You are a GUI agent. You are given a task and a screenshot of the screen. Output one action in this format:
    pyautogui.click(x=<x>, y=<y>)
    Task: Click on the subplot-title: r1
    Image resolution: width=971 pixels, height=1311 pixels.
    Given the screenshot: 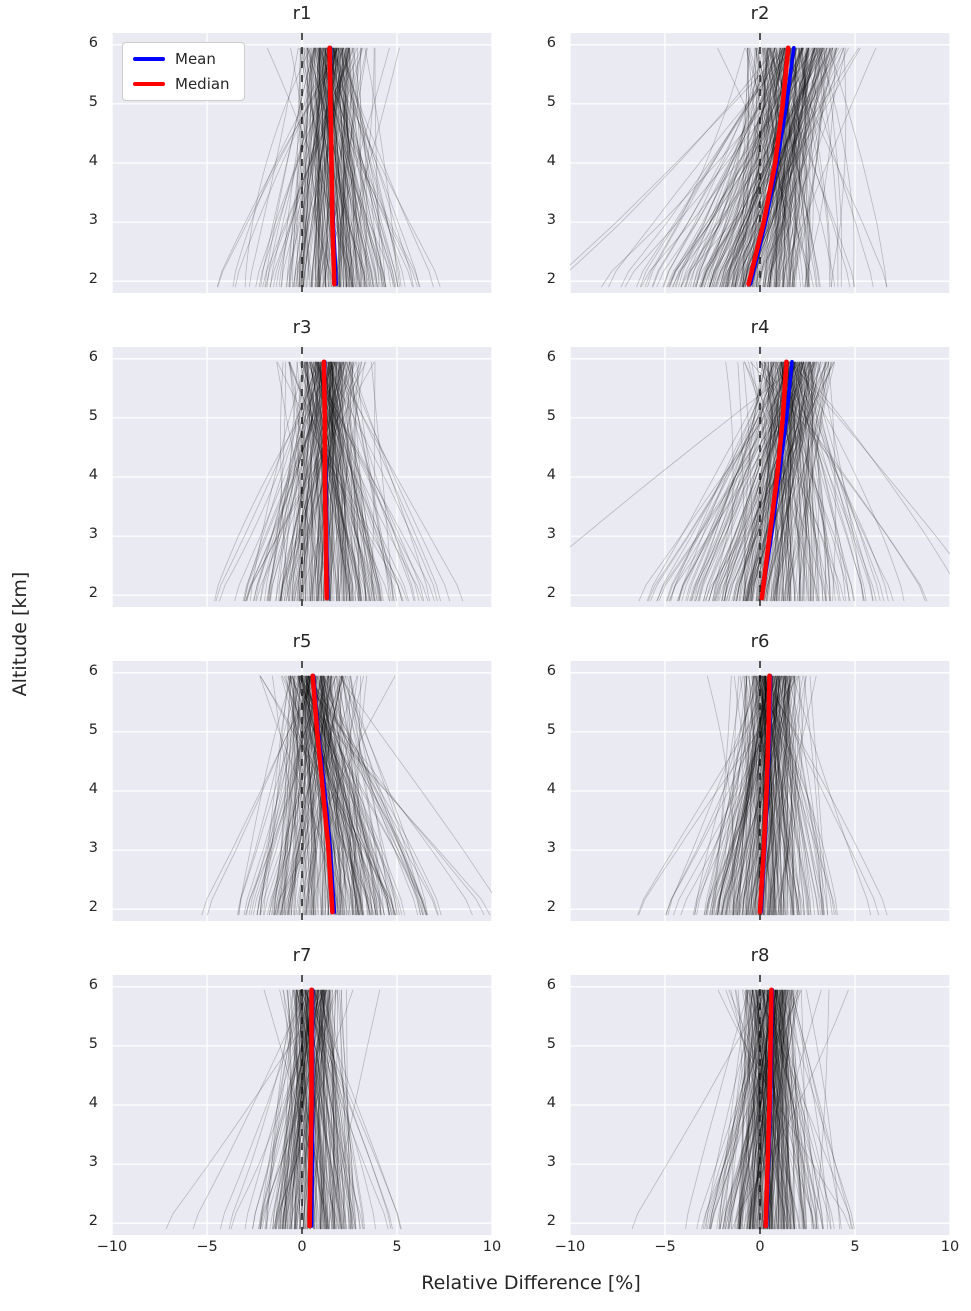 What is the action you would take?
    pyautogui.click(x=302, y=13)
    